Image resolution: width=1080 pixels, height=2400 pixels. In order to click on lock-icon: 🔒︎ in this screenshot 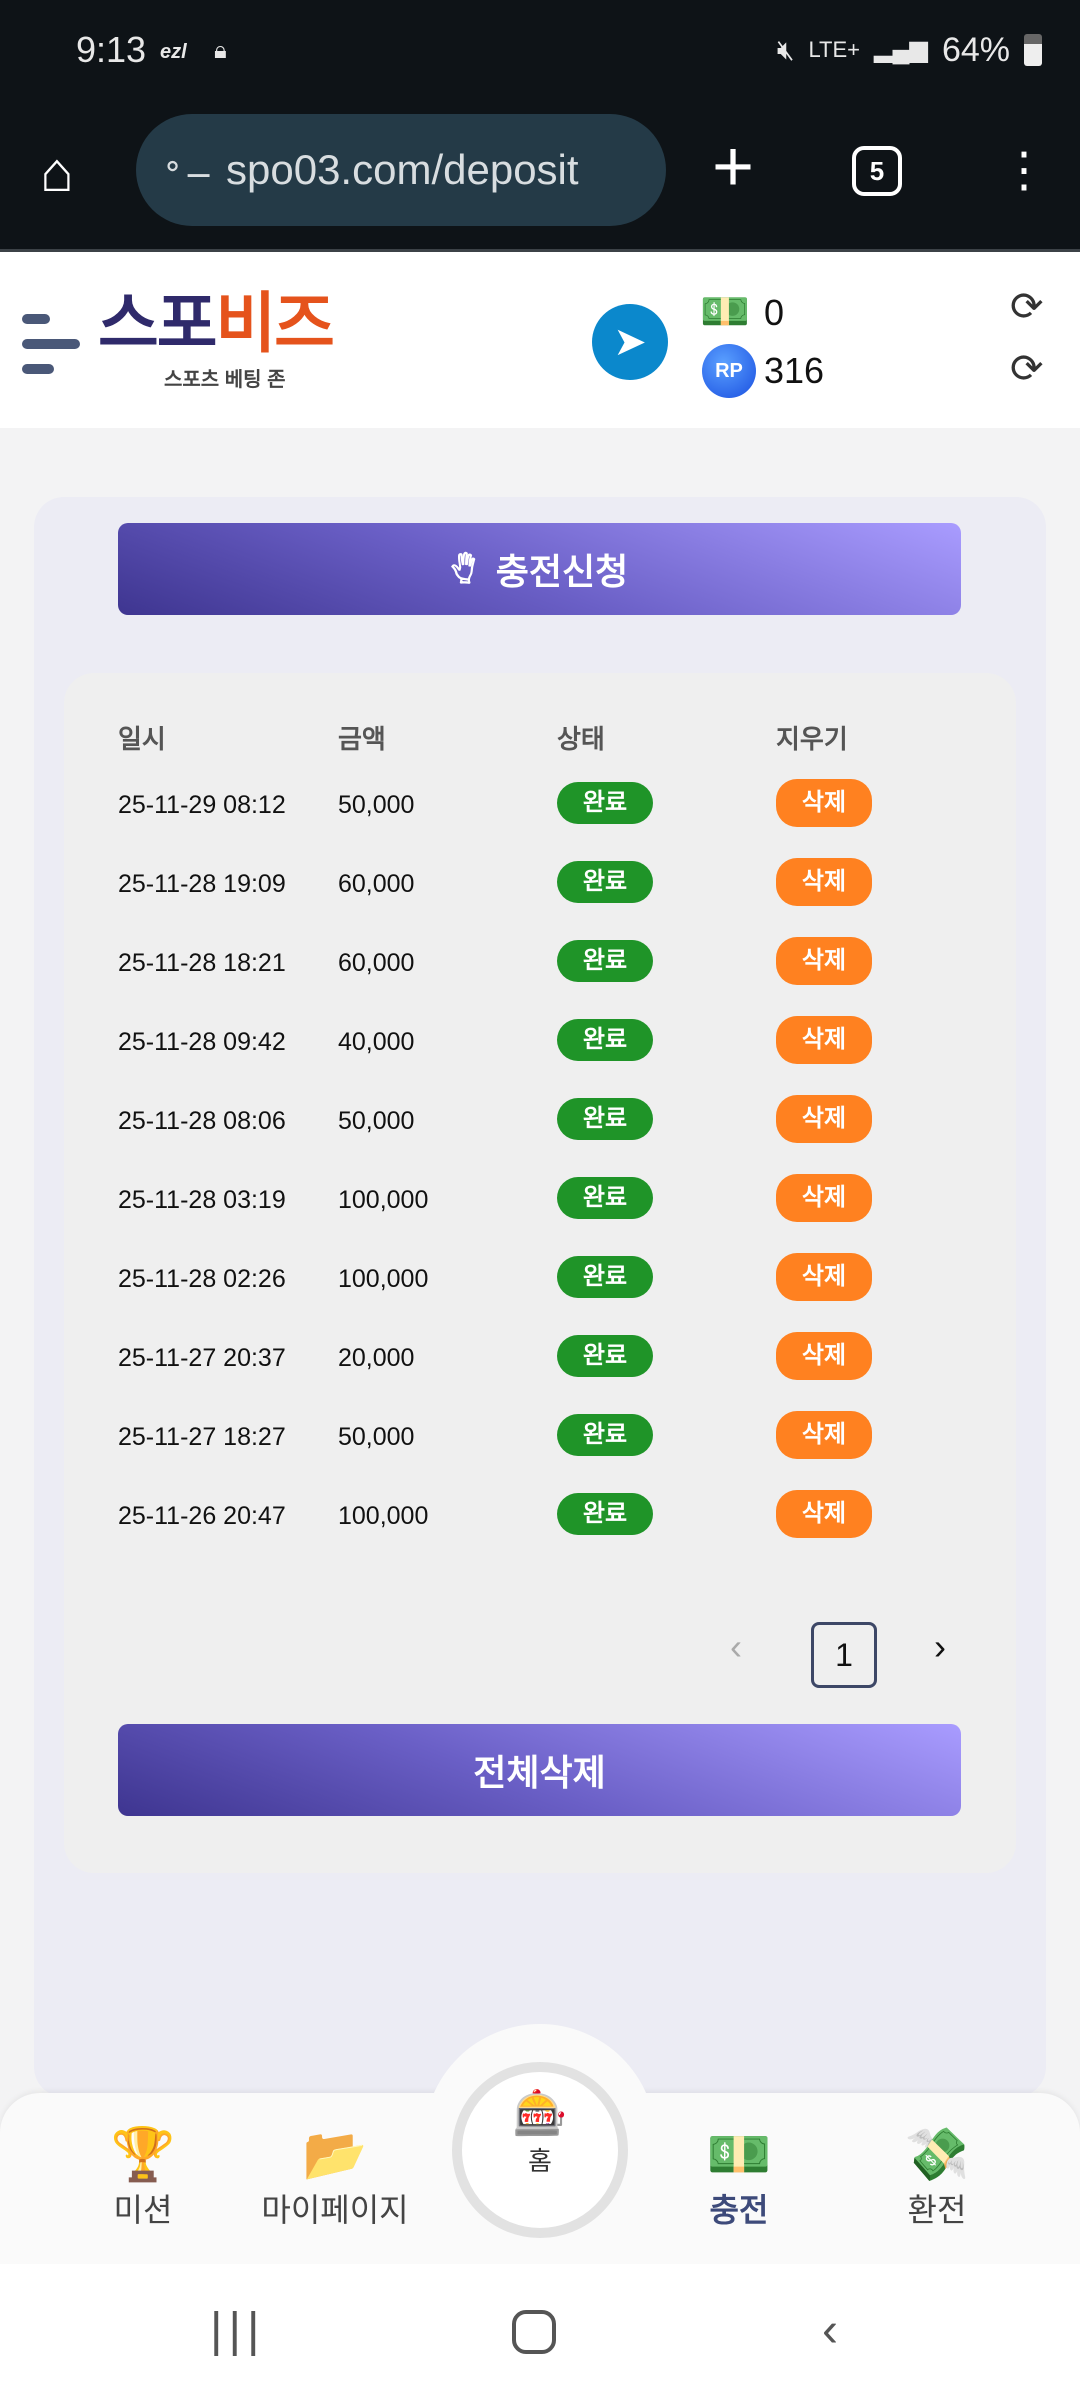, I will do `click(220, 50)`.